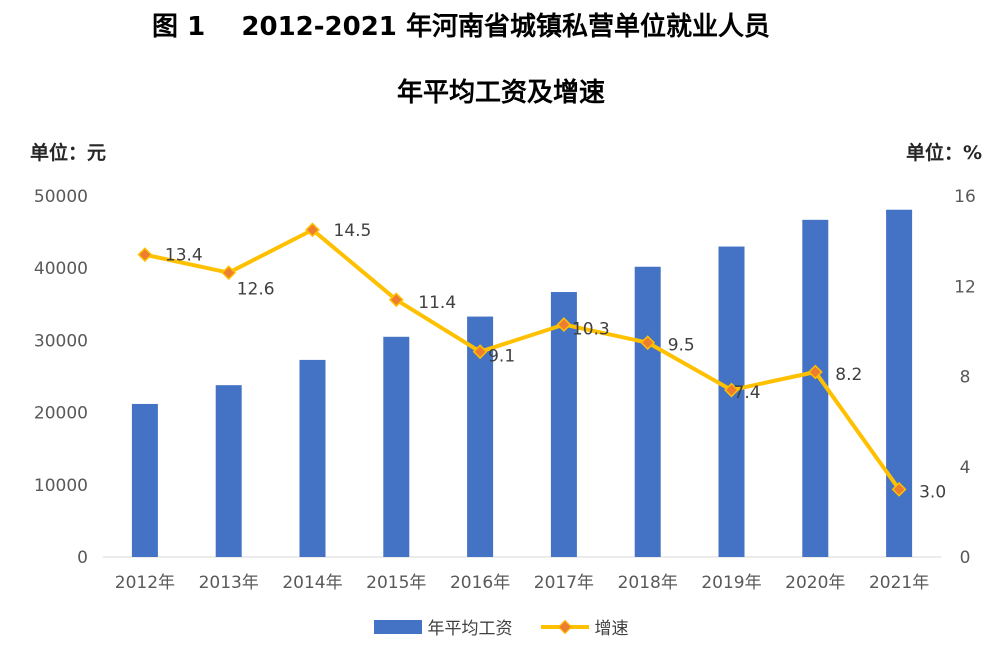 The height and width of the screenshot is (648, 1002). What do you see at coordinates (312, 583) in the screenshot?
I see `x-axis-tick: 2014年` at bounding box center [312, 583].